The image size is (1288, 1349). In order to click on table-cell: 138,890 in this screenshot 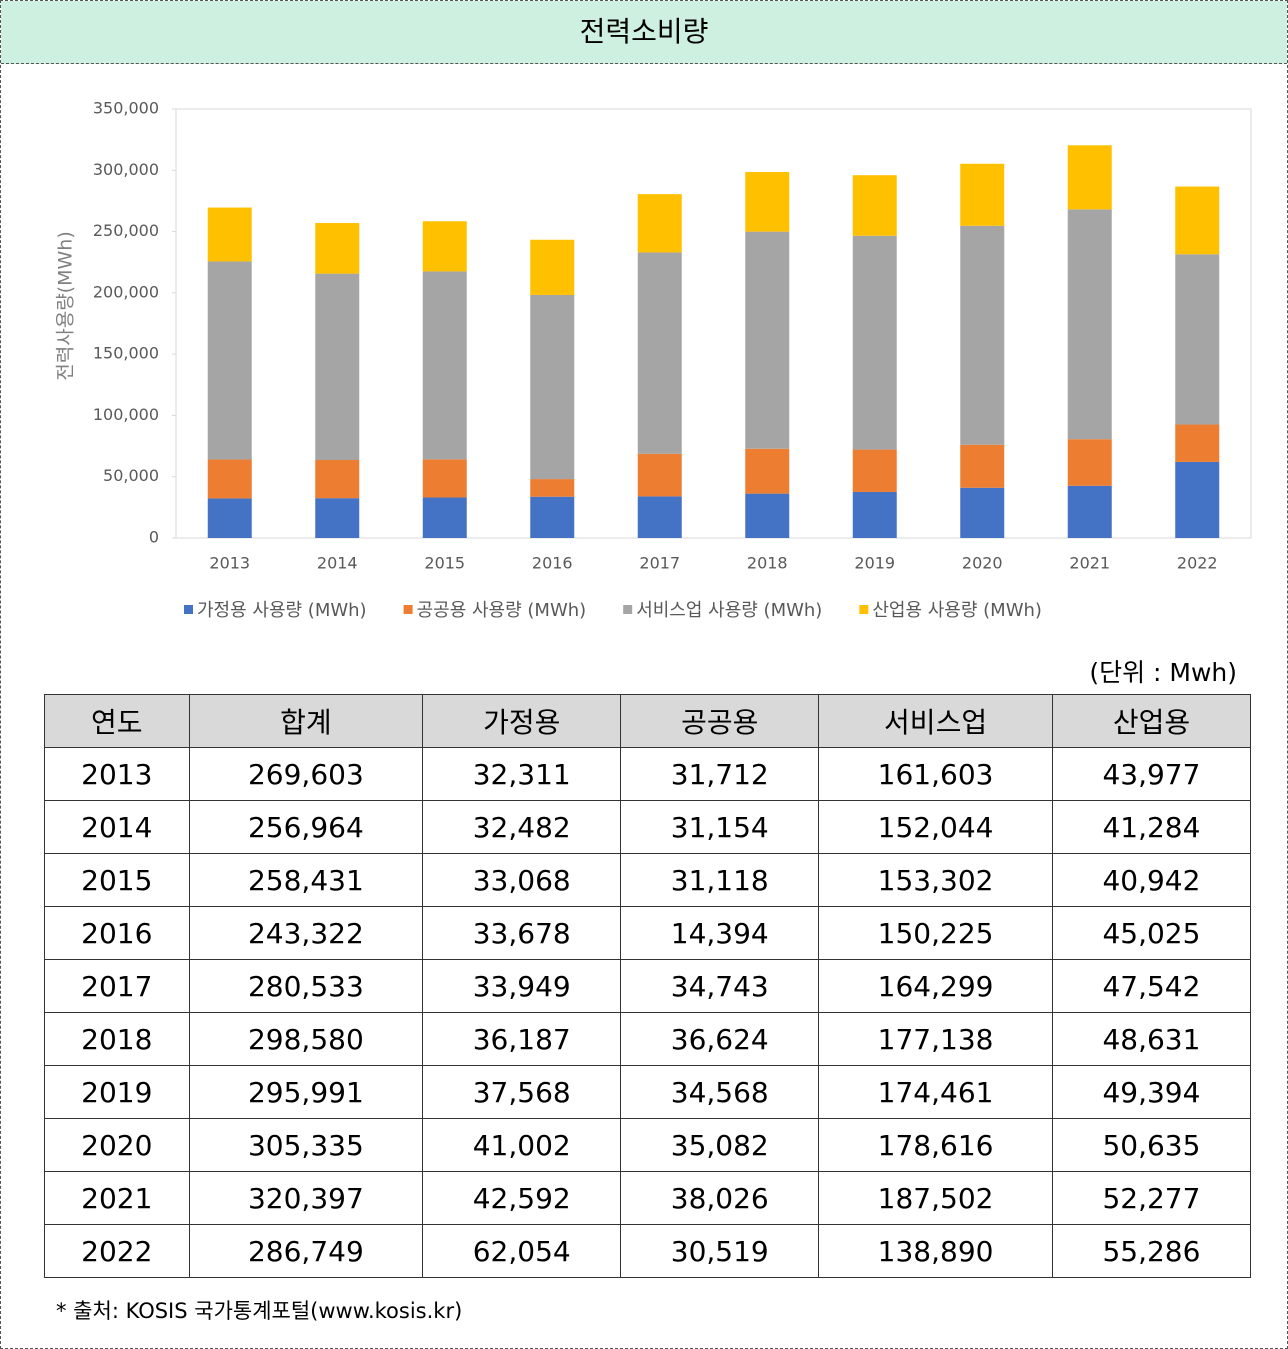, I will do `click(935, 1251)`.